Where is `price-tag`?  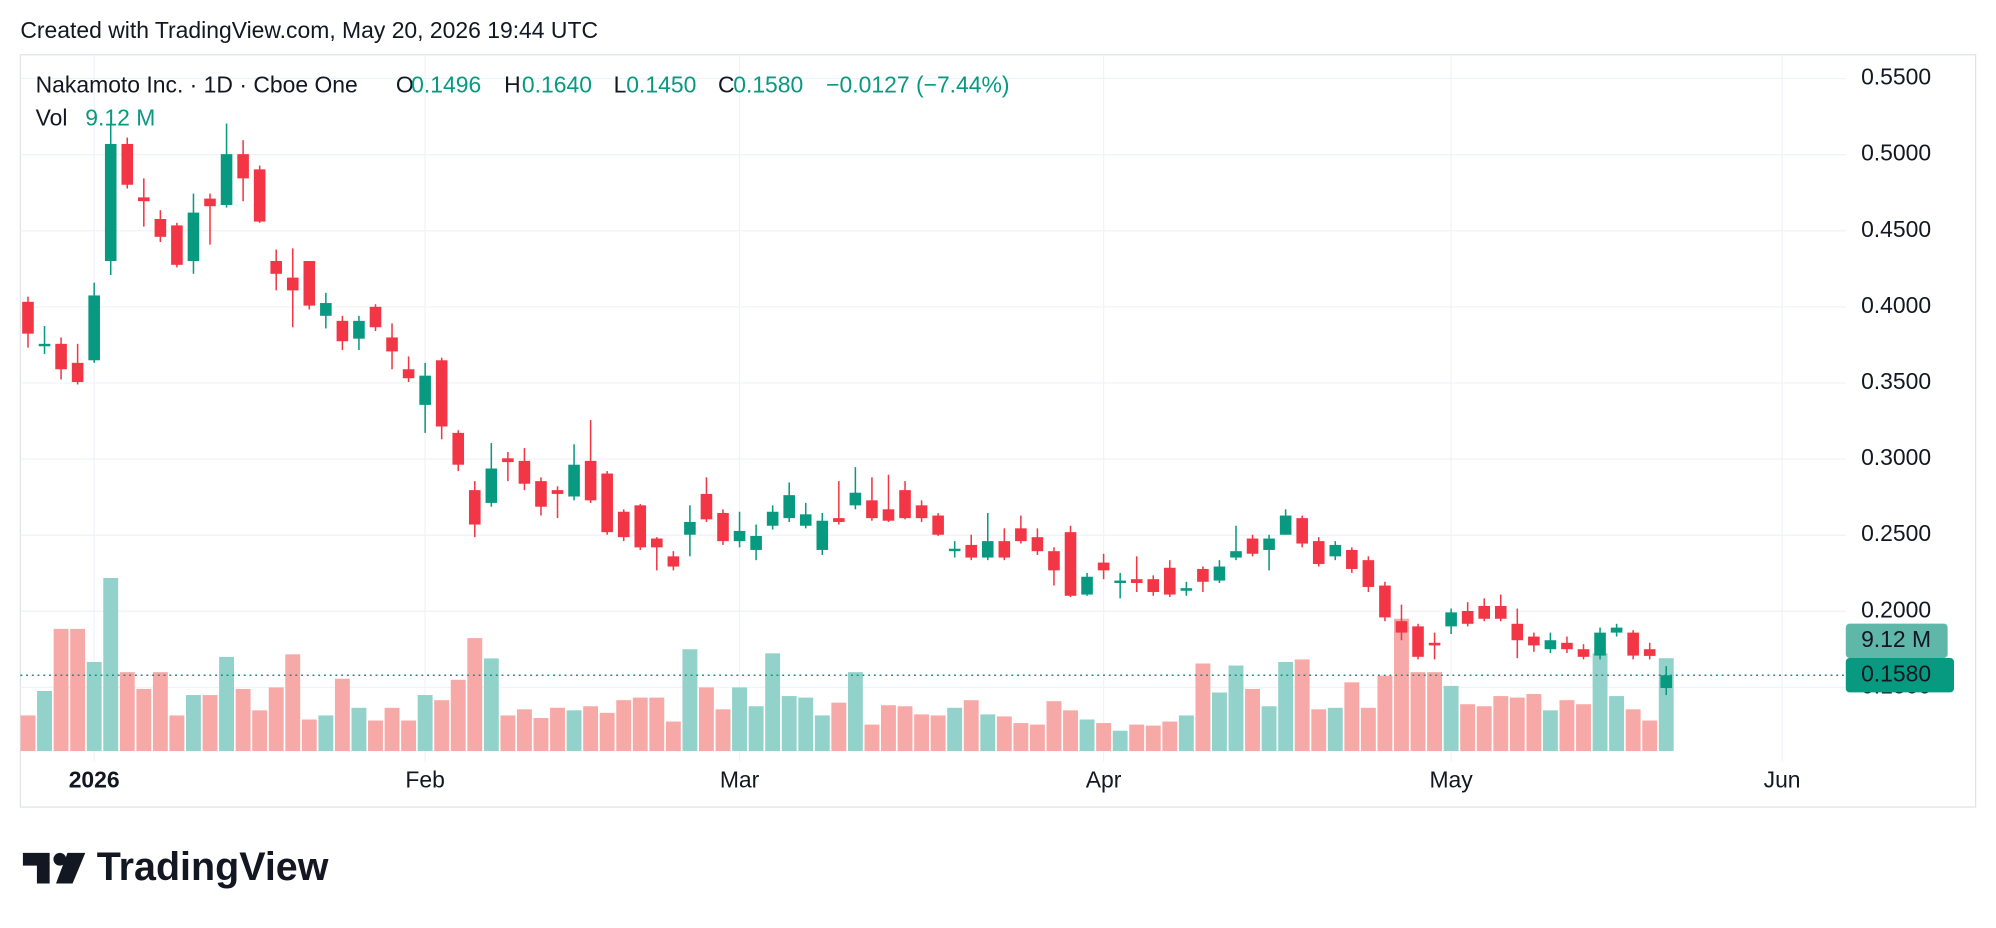
price-tag is located at coordinates (1899, 675).